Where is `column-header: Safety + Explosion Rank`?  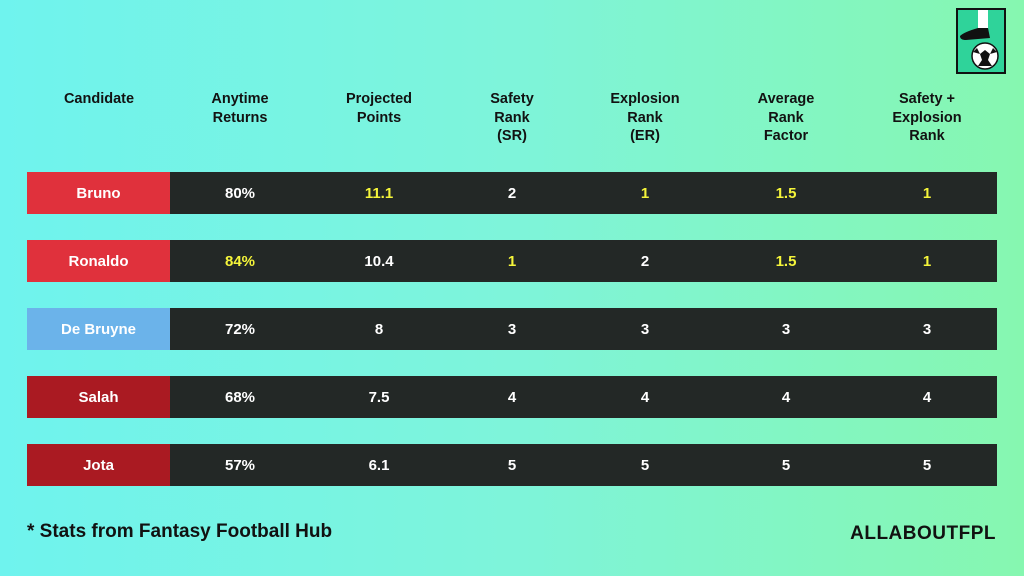
column-header: Safety + Explosion Rank is located at coordinates (927, 118).